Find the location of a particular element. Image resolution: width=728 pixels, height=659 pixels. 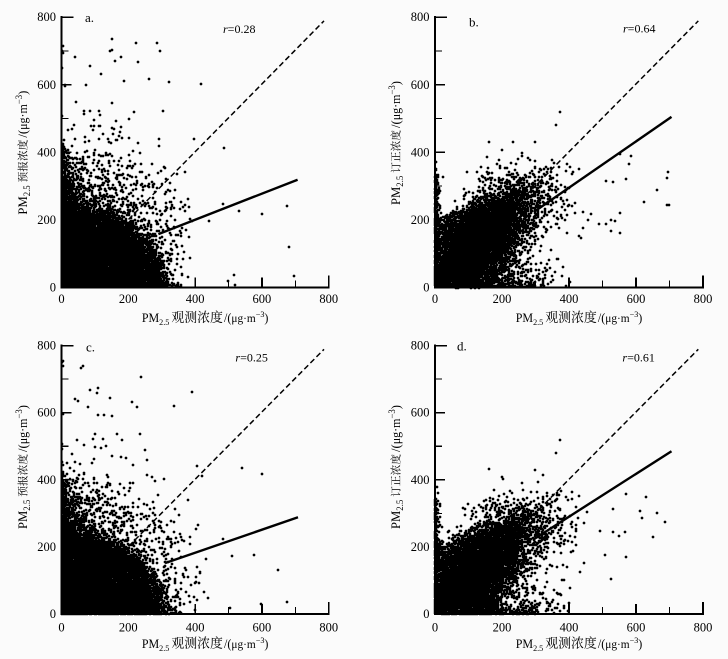

svg-text: r=0.25 is located at coordinates (251, 358).